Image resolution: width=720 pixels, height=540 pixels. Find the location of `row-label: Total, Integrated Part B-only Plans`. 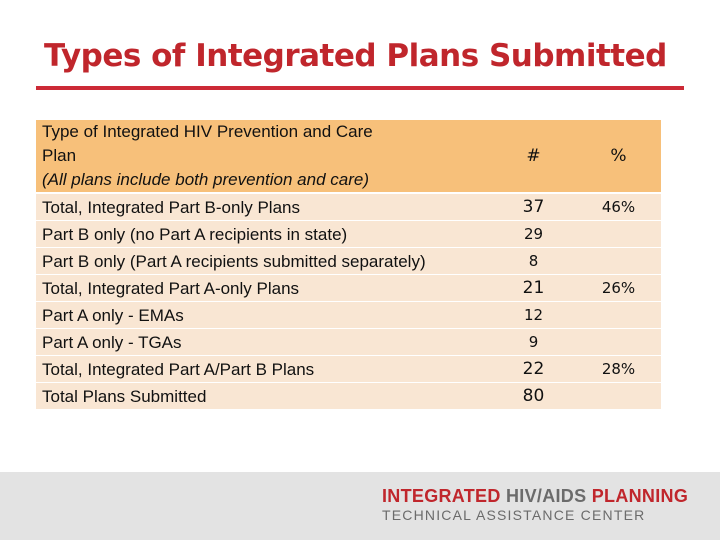

row-label: Total, Integrated Part B-only Plans is located at coordinates (263, 207).